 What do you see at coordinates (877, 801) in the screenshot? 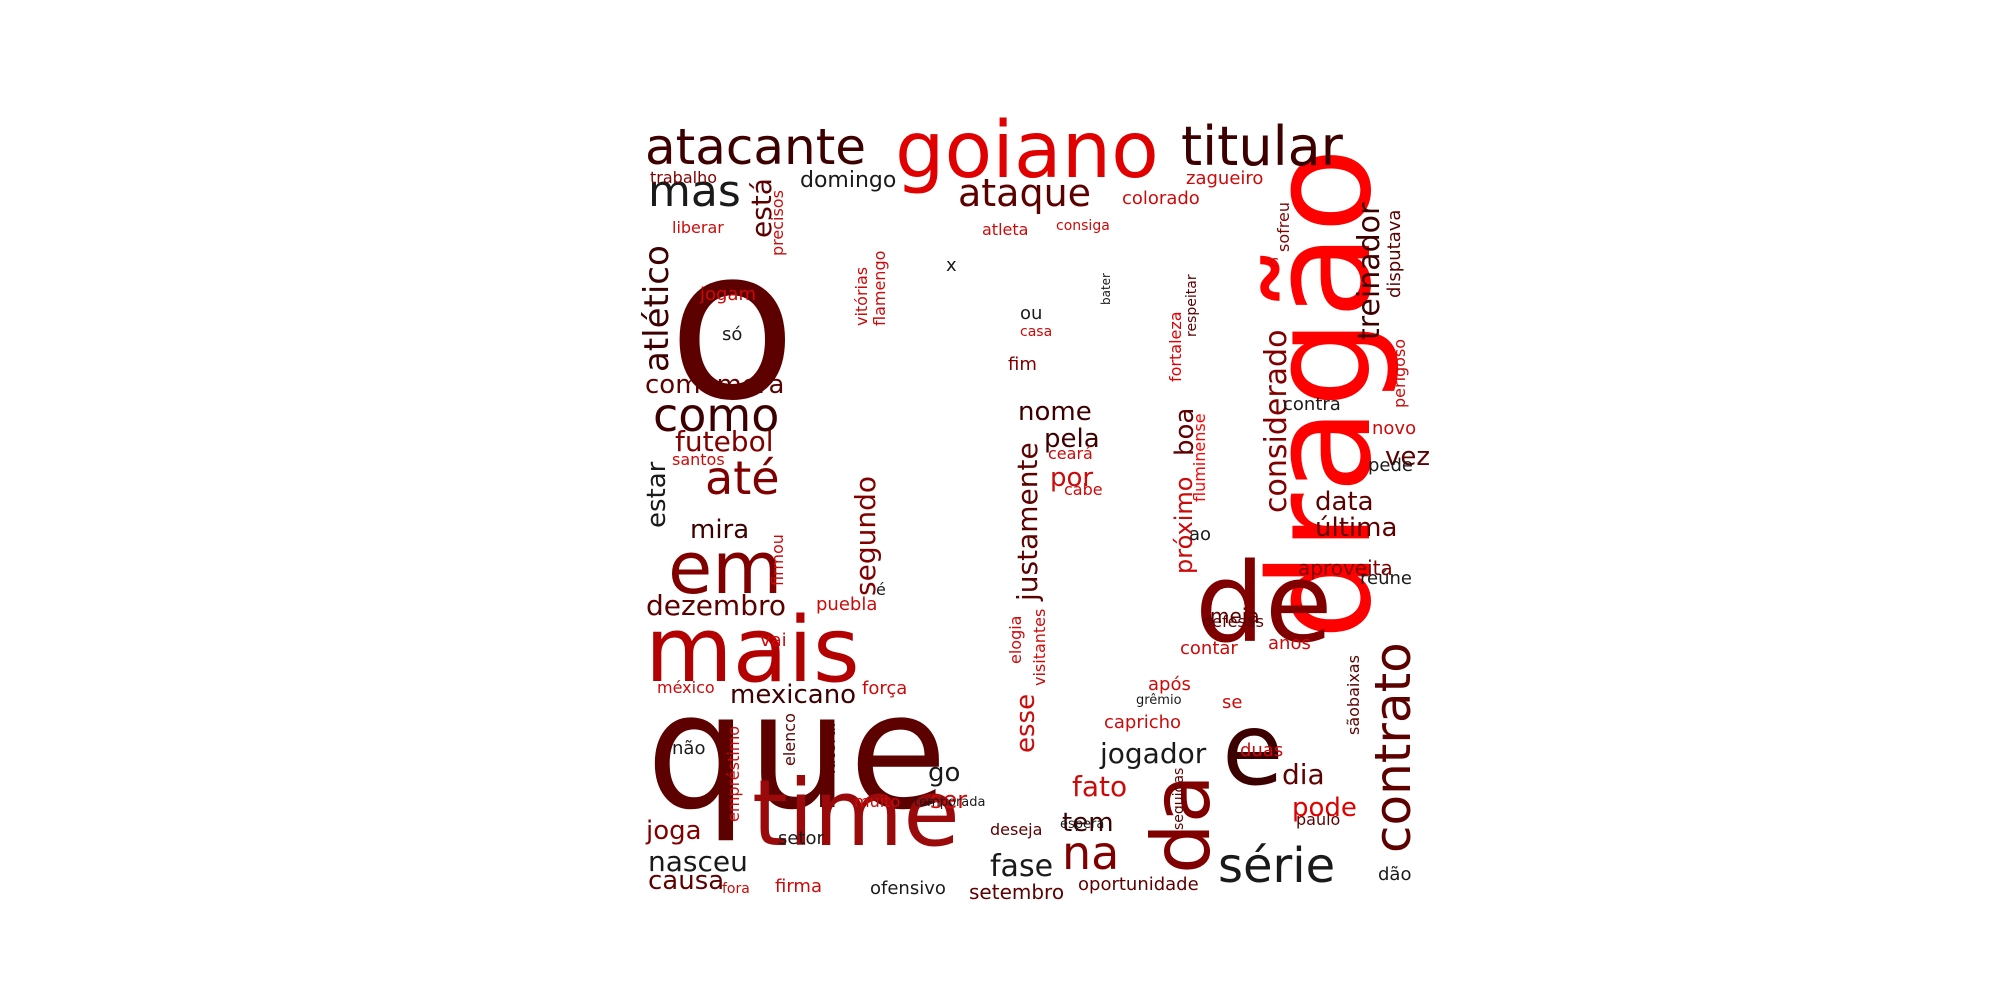
I see `word-muito: muito` at bounding box center [877, 801].